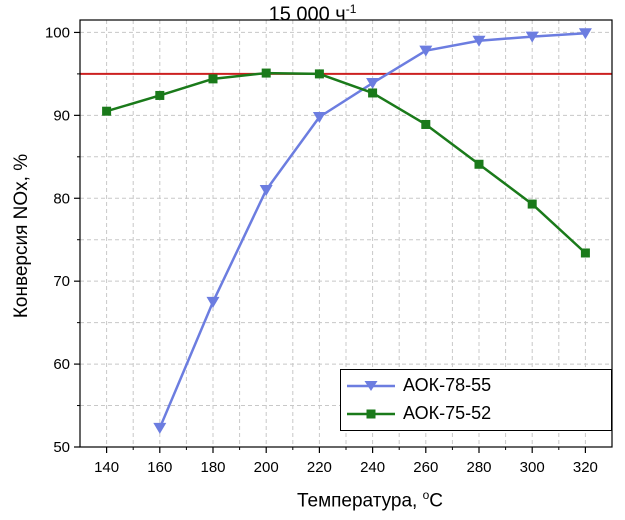 This screenshot has height=520, width=625. What do you see at coordinates (532, 467) in the screenshot?
I see `x-tick-label: 300` at bounding box center [532, 467].